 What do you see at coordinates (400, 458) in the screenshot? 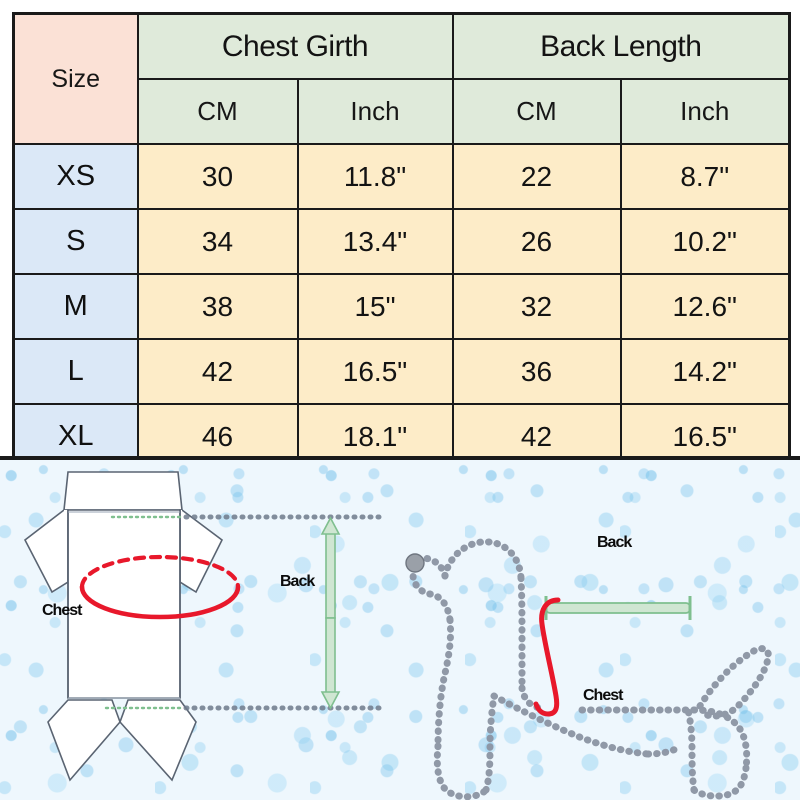
I see `section-divider` at bounding box center [400, 458].